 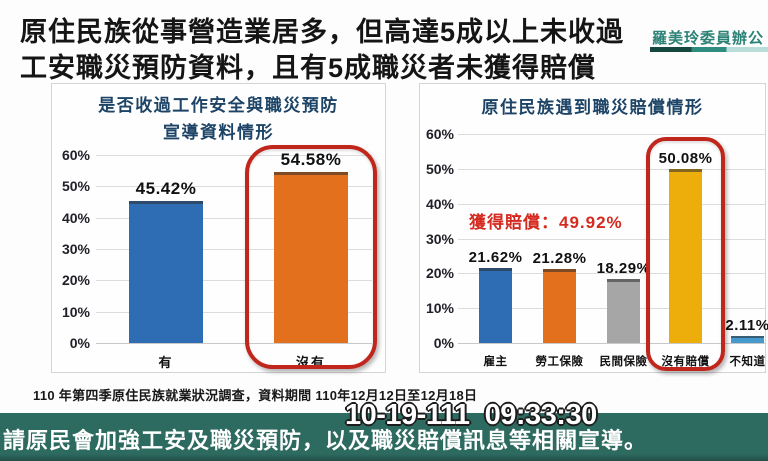 What do you see at coordinates (546, 222) in the screenshot?
I see `compensation-annotation: 獲得賠償：49.92%` at bounding box center [546, 222].